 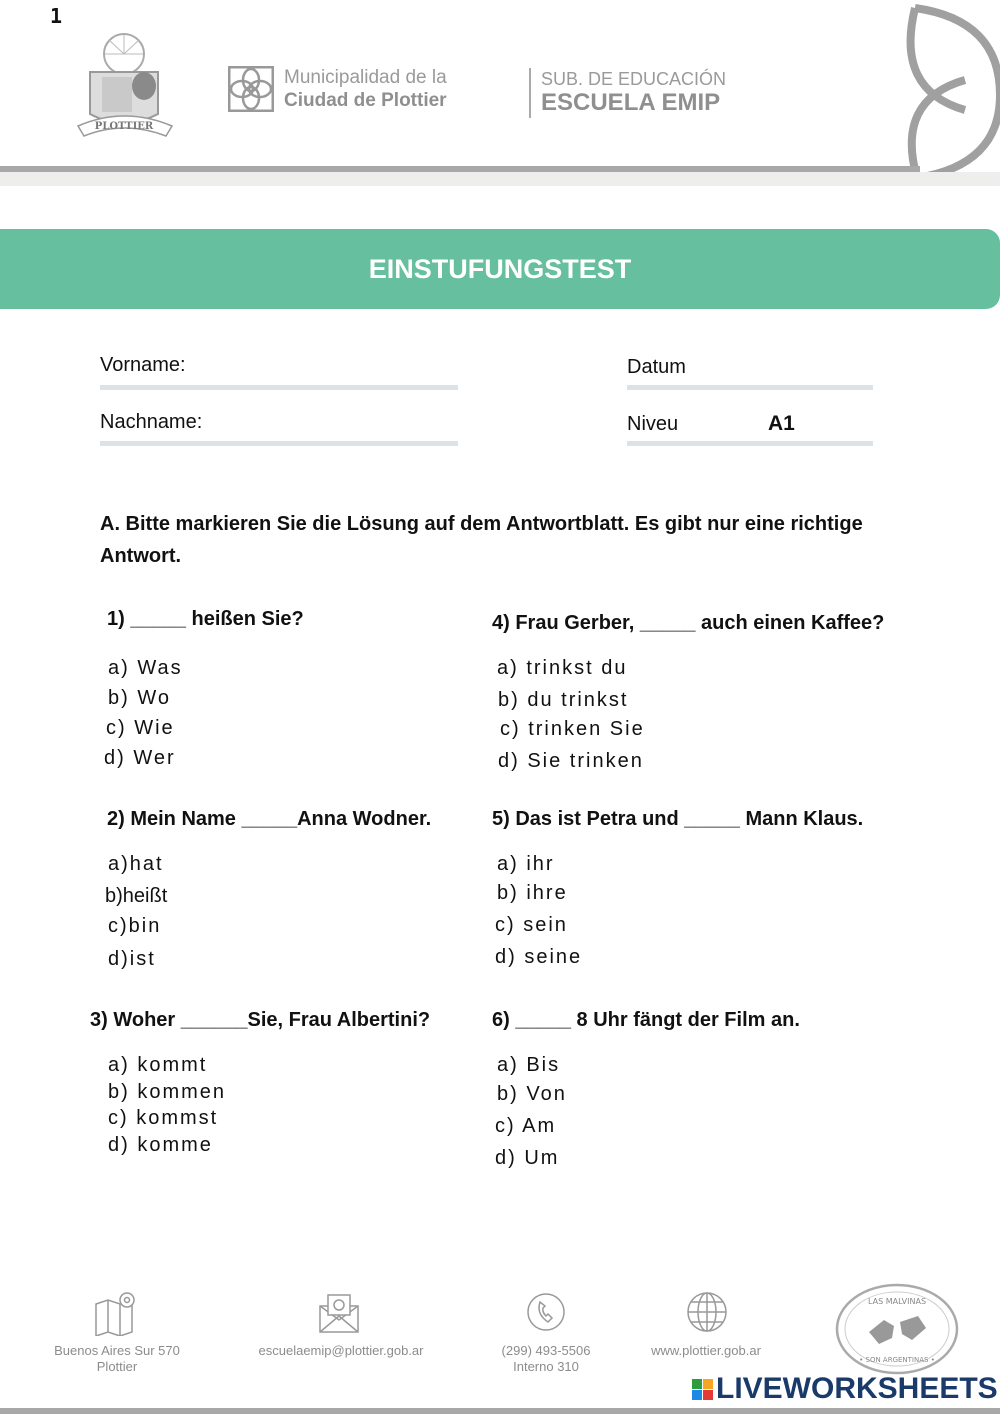 I want to click on option-1d: d) Wer, so click(x=140, y=758).